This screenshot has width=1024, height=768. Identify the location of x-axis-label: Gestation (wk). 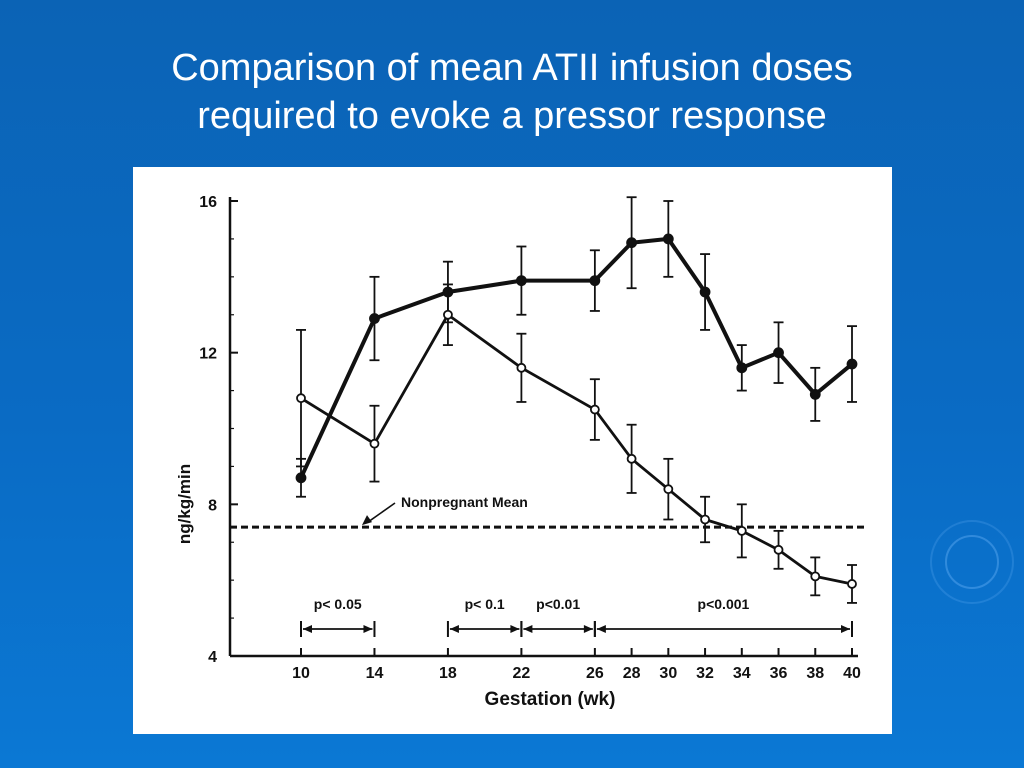
(550, 699).